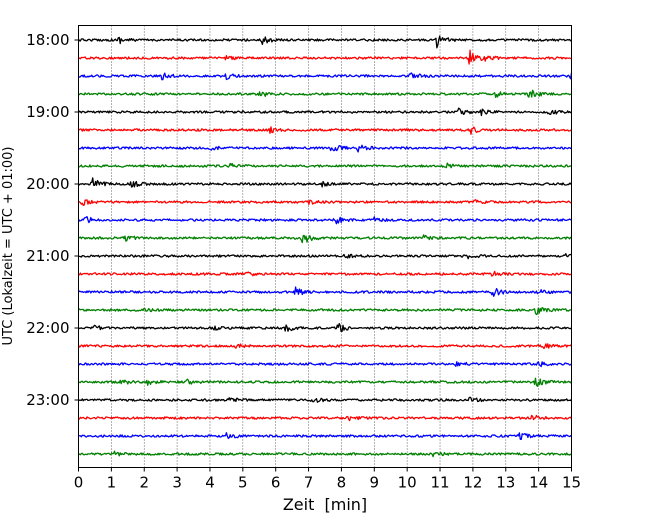 The height and width of the screenshot is (520, 650). Describe the element at coordinates (47, 328) in the screenshot. I see `y-tick-label: 22:00` at that location.